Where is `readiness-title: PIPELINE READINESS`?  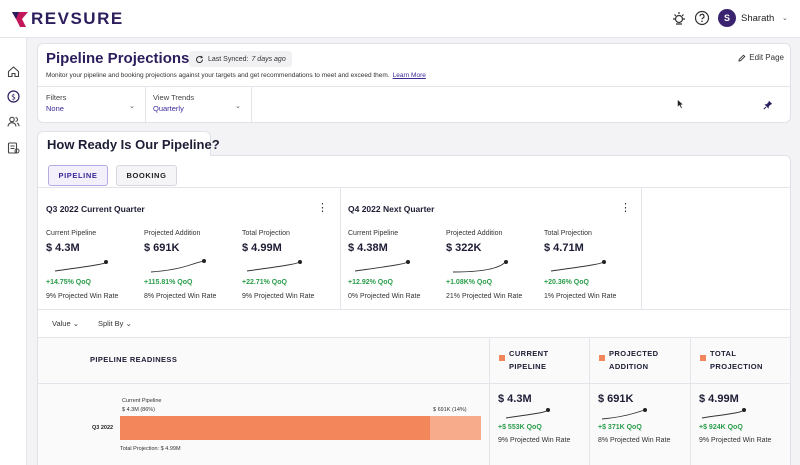 readiness-title: PIPELINE READINESS is located at coordinates (134, 359).